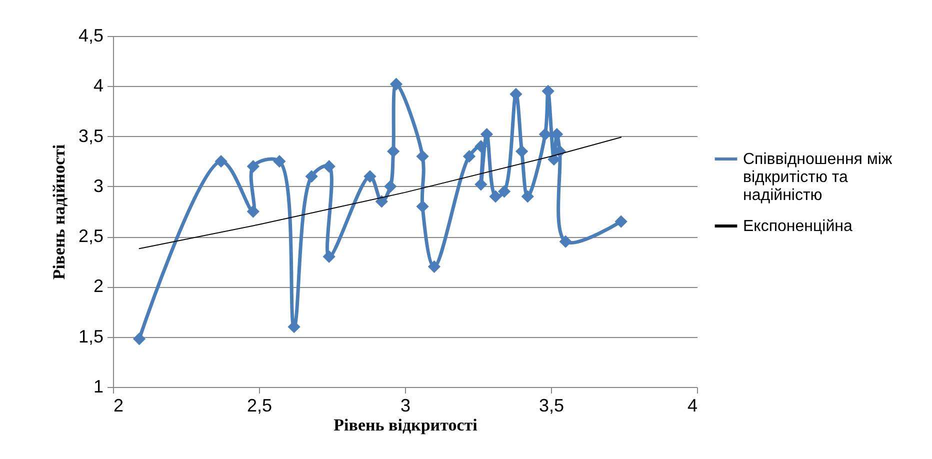 This screenshot has width=932, height=459. Describe the element at coordinates (91, 336) in the screenshot. I see `y-tick-label: 1,5` at that location.